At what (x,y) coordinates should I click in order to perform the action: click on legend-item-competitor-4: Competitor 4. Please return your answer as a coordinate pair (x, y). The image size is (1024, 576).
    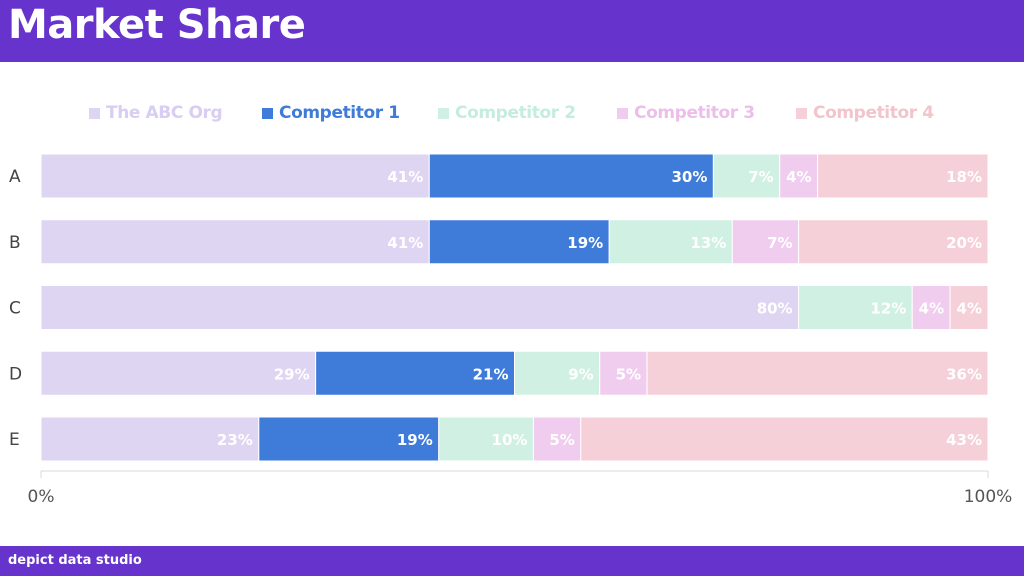
    Looking at the image, I should click on (865, 113).